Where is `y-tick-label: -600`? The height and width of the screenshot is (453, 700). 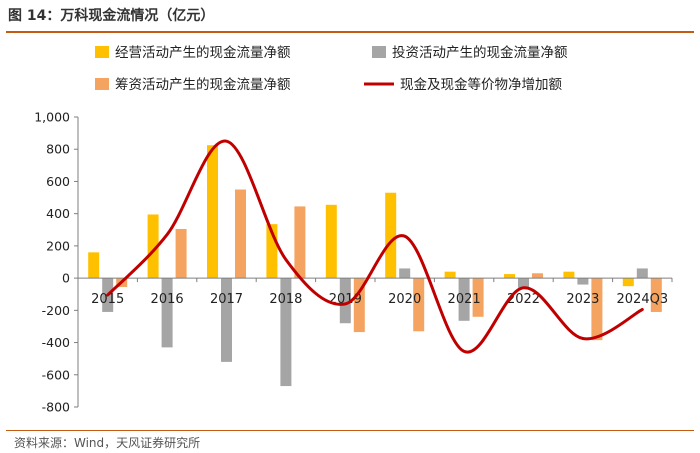 y-tick-label: -600 is located at coordinates (56, 374).